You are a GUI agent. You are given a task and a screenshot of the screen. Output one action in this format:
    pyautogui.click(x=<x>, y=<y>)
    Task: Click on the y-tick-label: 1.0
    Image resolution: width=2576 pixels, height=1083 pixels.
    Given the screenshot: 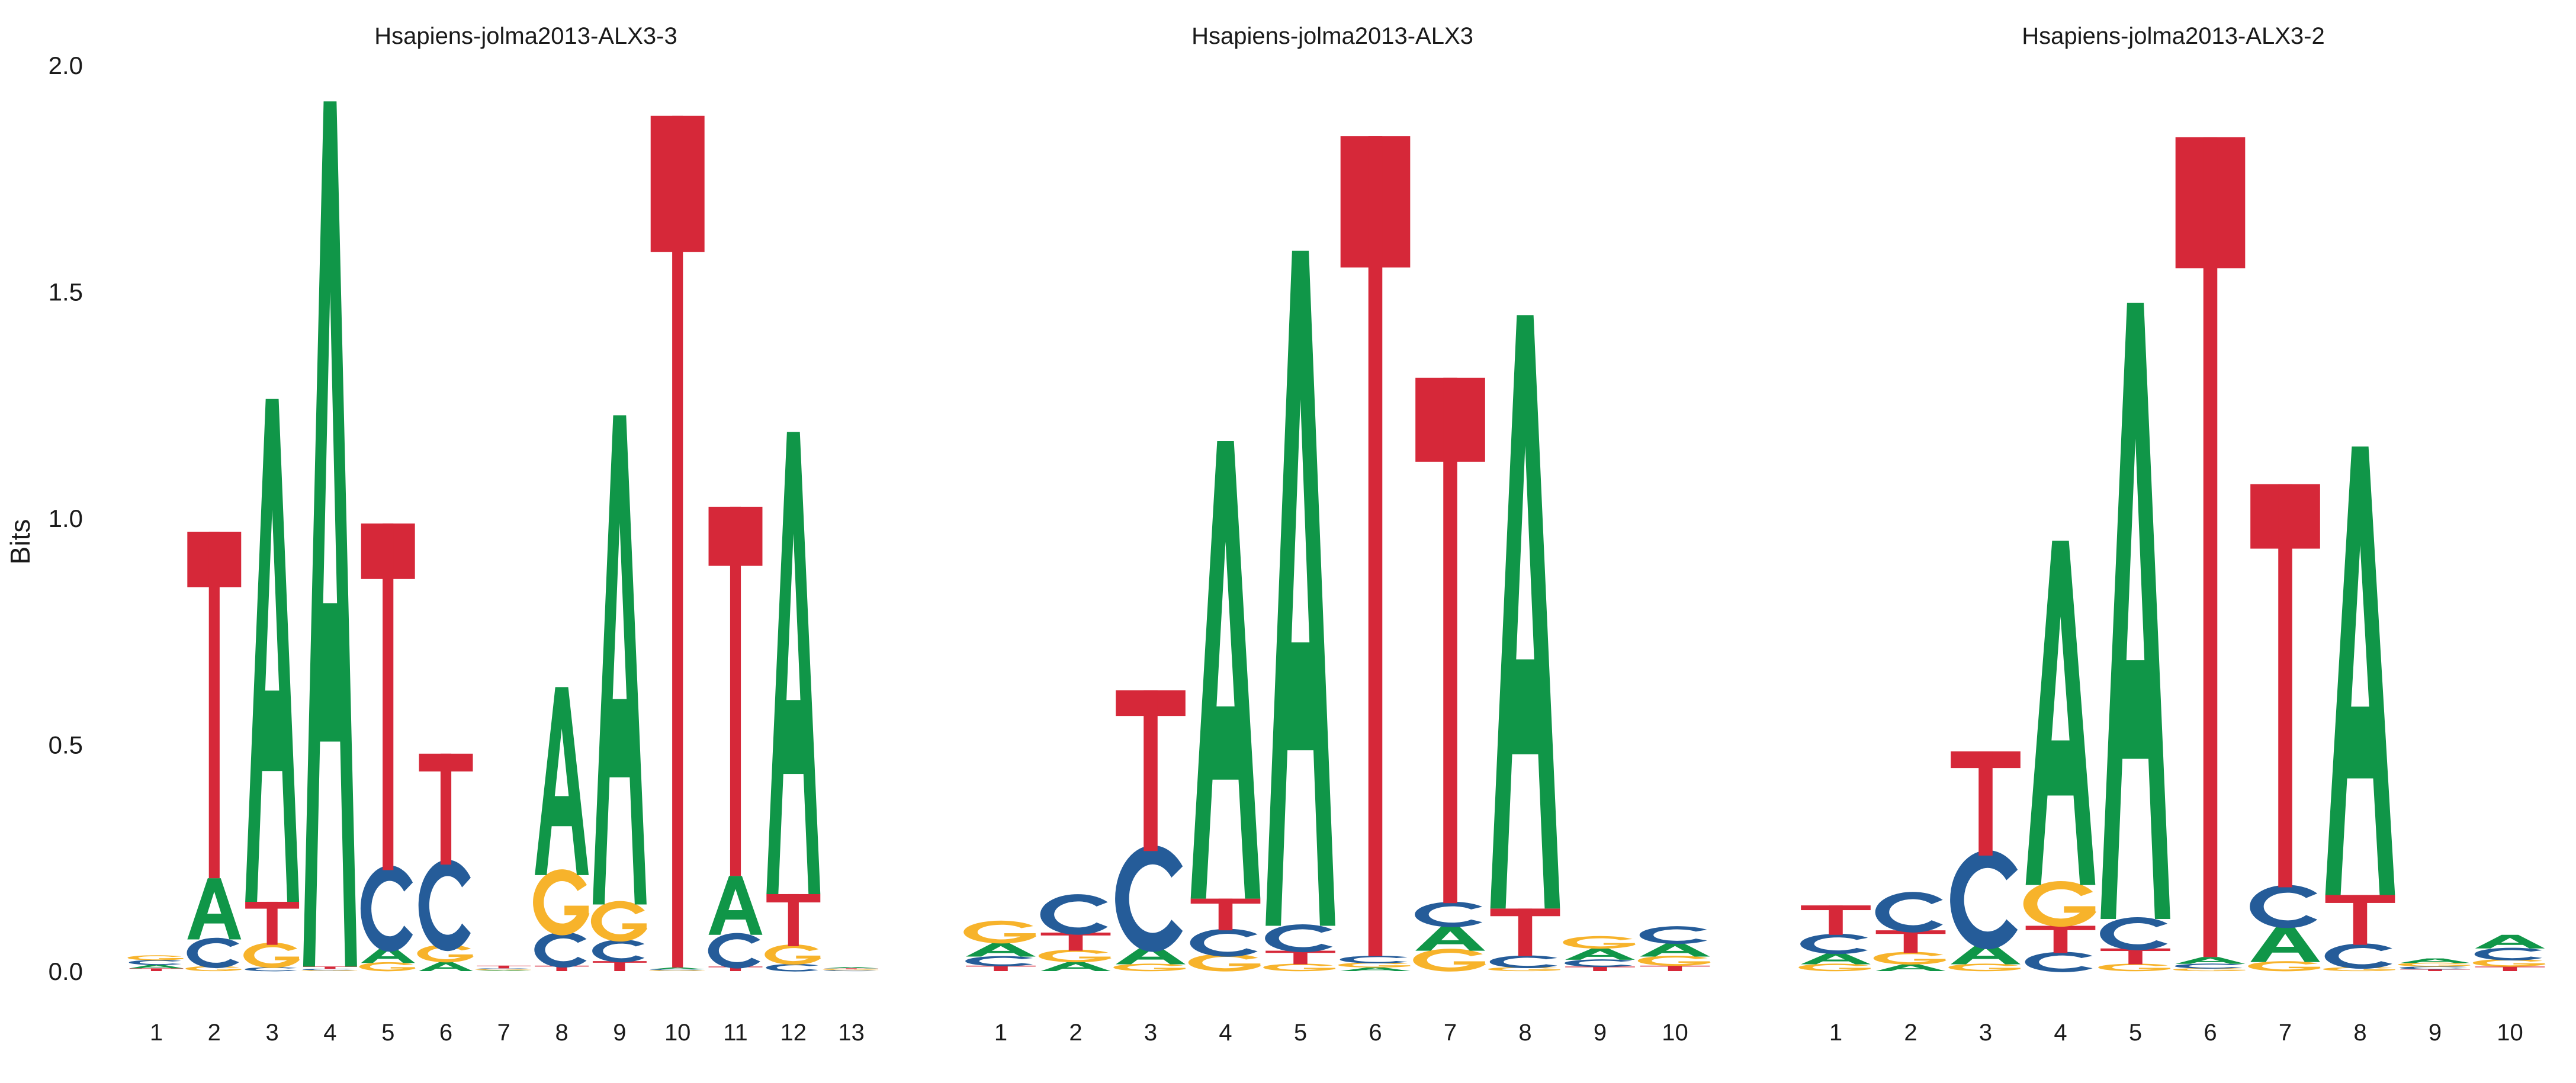 What is the action you would take?
    pyautogui.click(x=66, y=518)
    